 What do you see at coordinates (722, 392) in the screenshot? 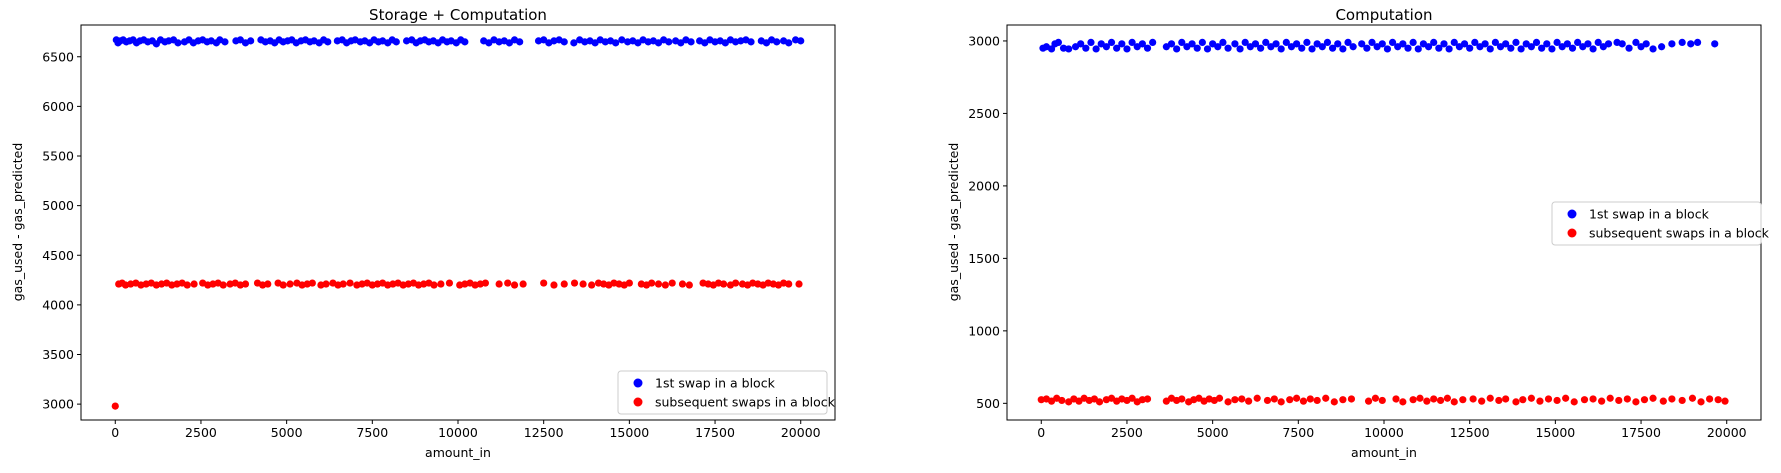
I see `left-legend-box` at bounding box center [722, 392].